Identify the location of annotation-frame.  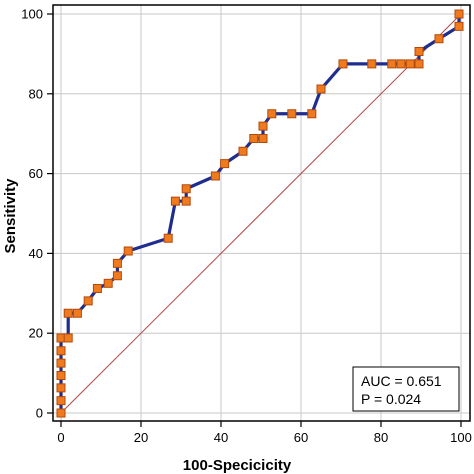
(406, 389).